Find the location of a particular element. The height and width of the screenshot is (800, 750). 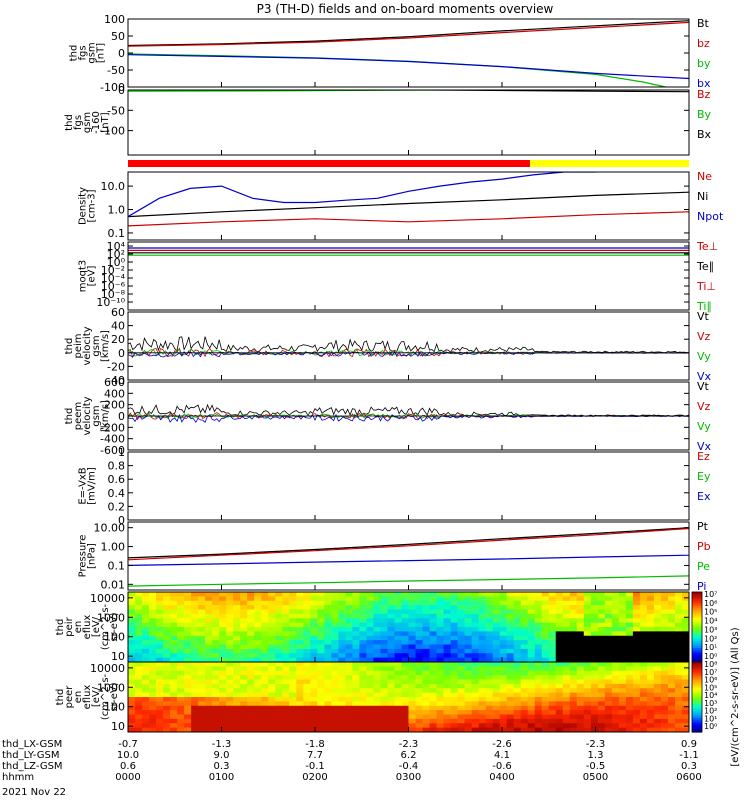

y-axis-label: moqt3 is located at coordinates (83, 276).